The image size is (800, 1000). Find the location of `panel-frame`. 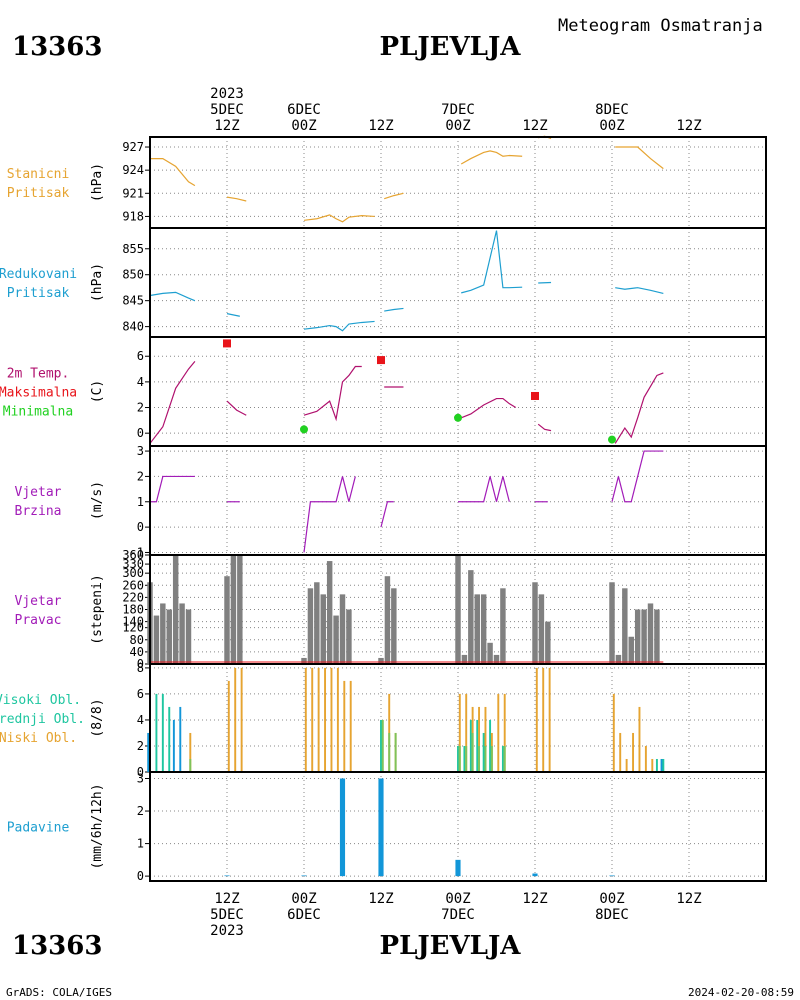

panel-frame is located at coordinates (458, 826).